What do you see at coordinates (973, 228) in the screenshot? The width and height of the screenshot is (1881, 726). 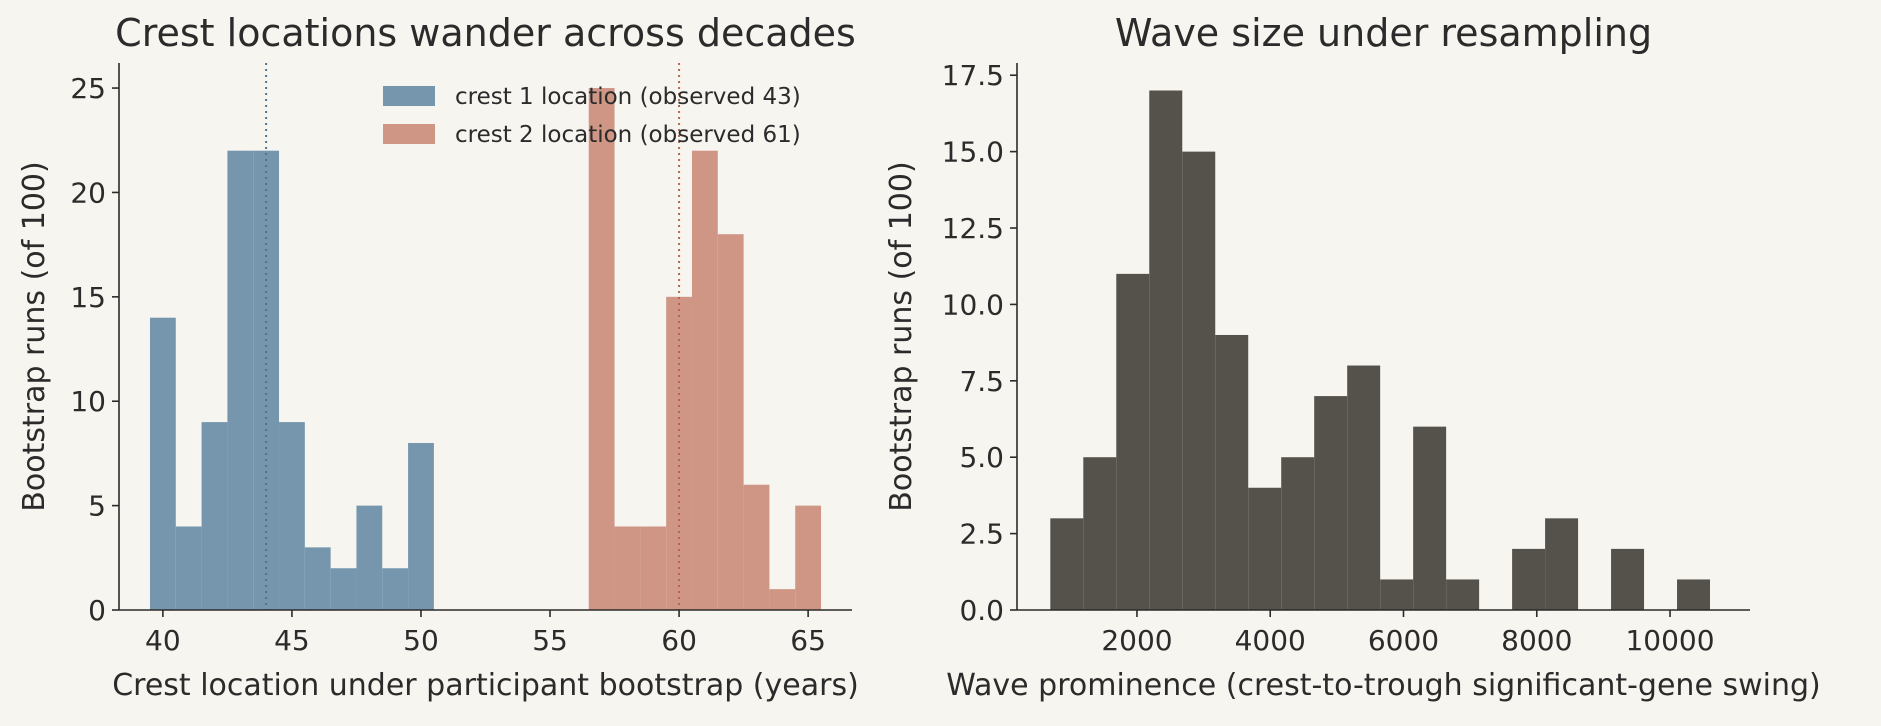 I see `y-tick-label: 12.5` at bounding box center [973, 228].